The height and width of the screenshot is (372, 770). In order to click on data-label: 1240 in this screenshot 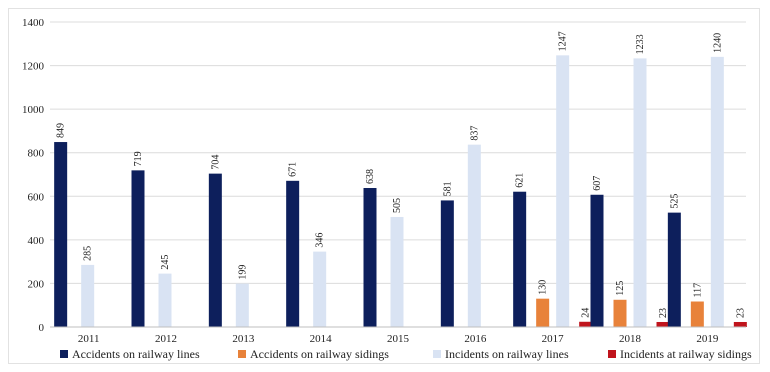, I will do `click(717, 43)`.